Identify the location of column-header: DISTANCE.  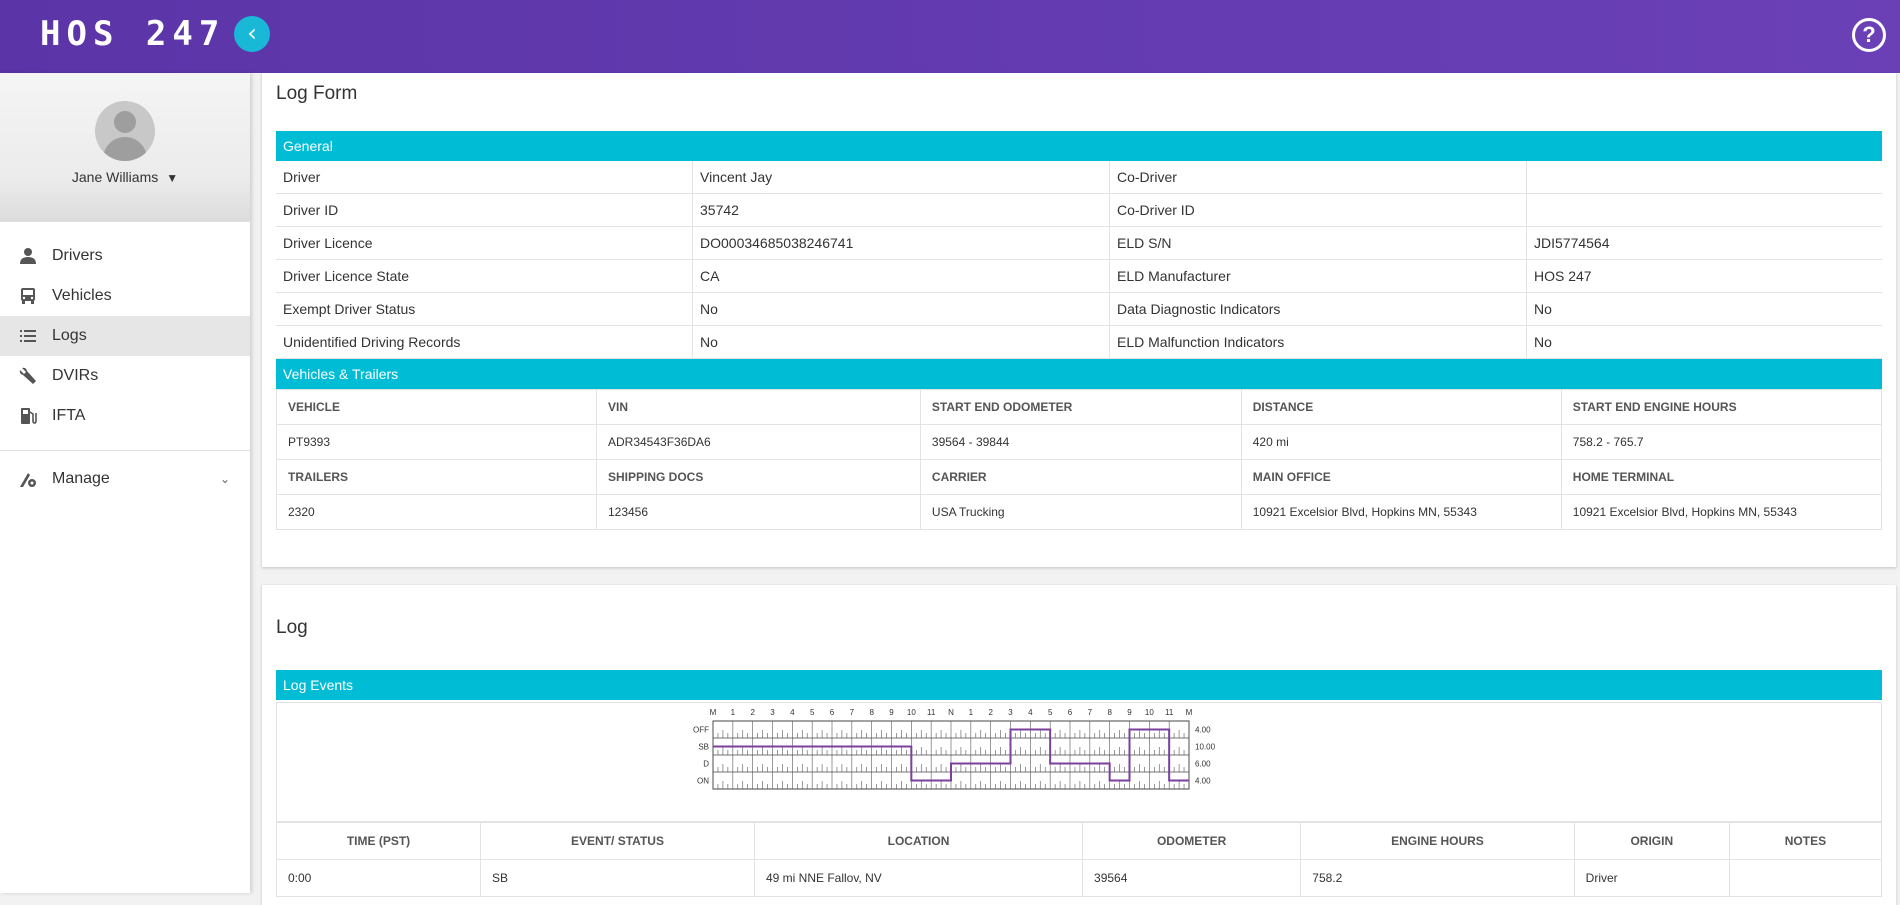
(1401, 407).